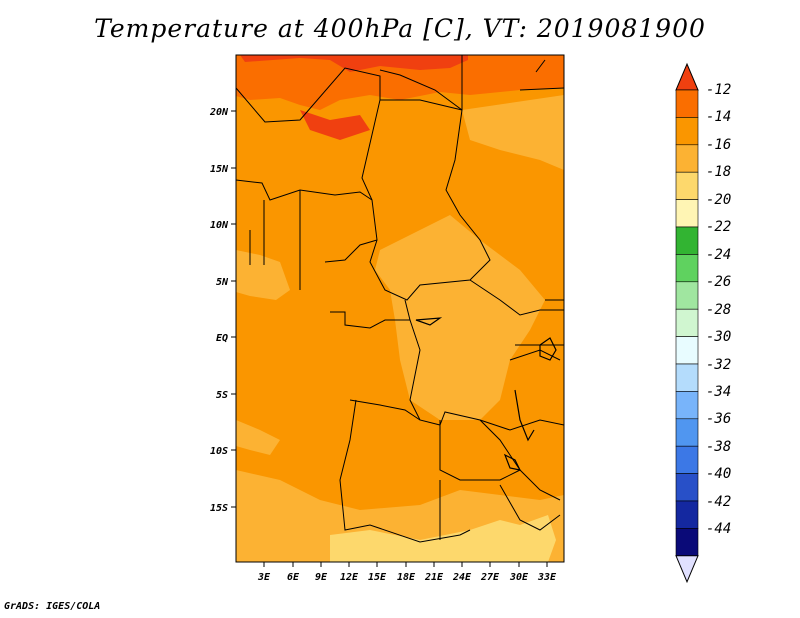 This screenshot has width=800, height=618. I want to click on colorbar-label: -36, so click(718, 419).